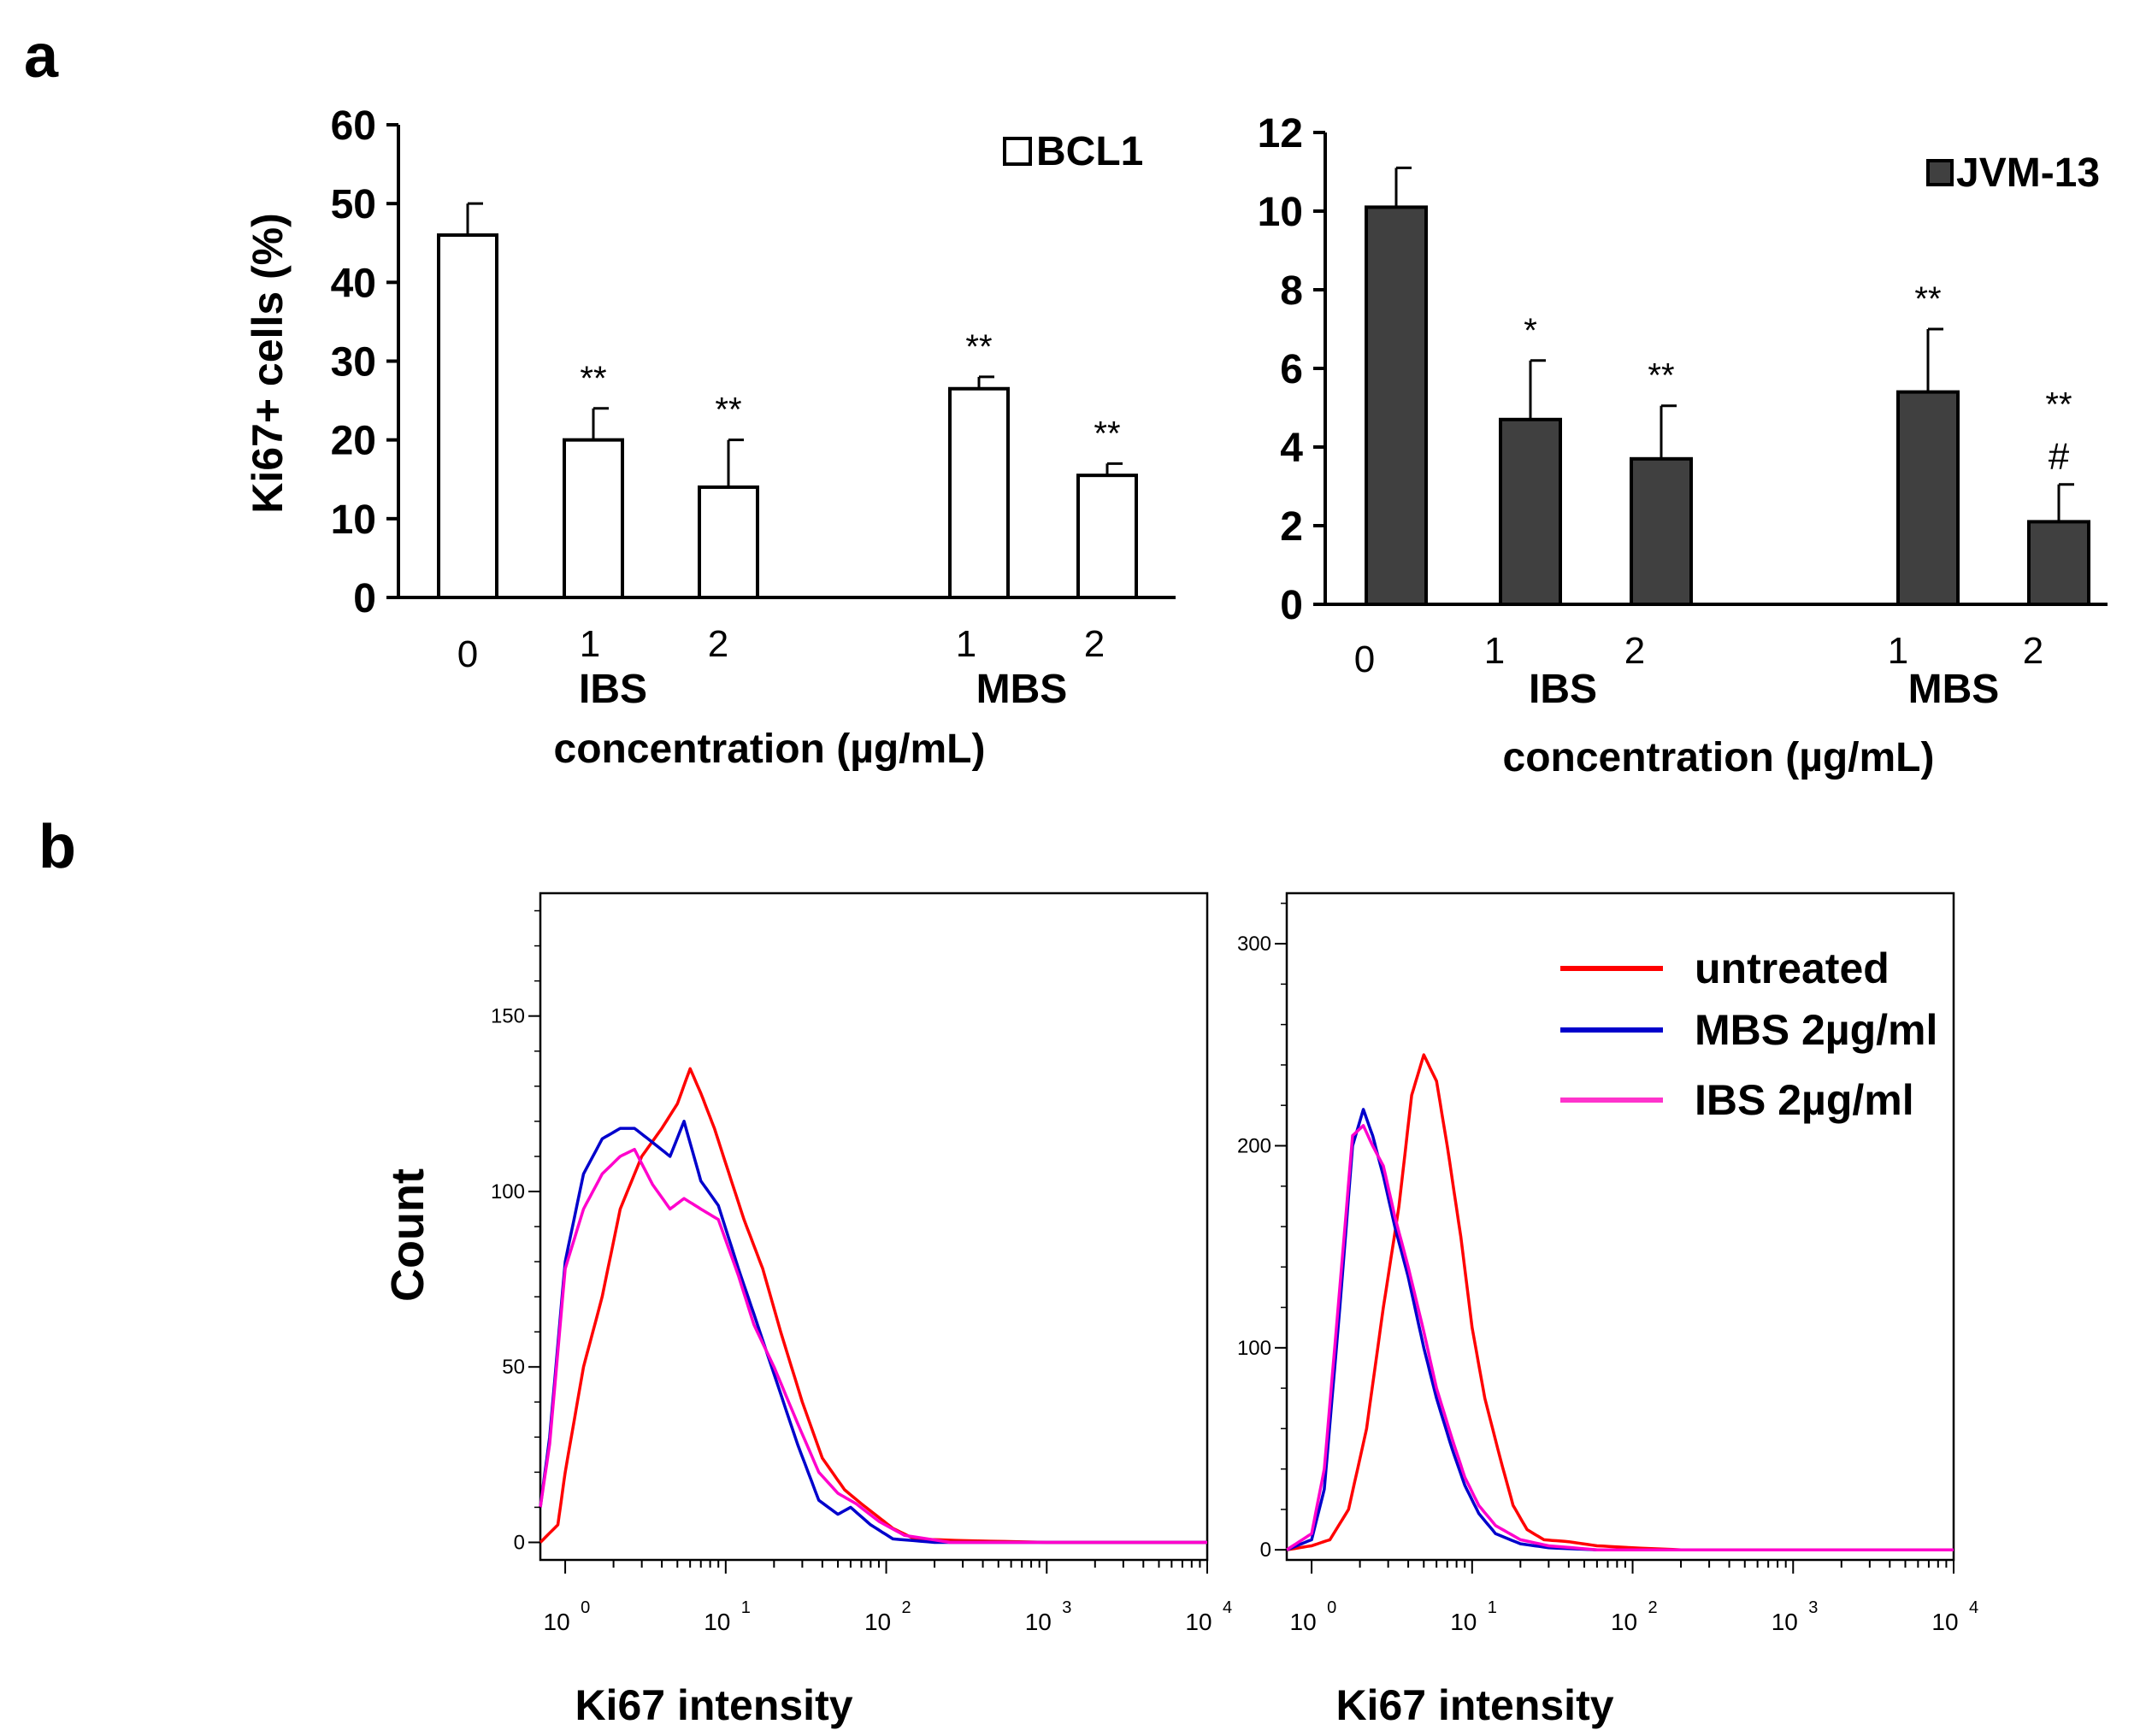 Image resolution: width=2146 pixels, height=1736 pixels. I want to click on histogram-left-y-label: Count, so click(407, 1235).